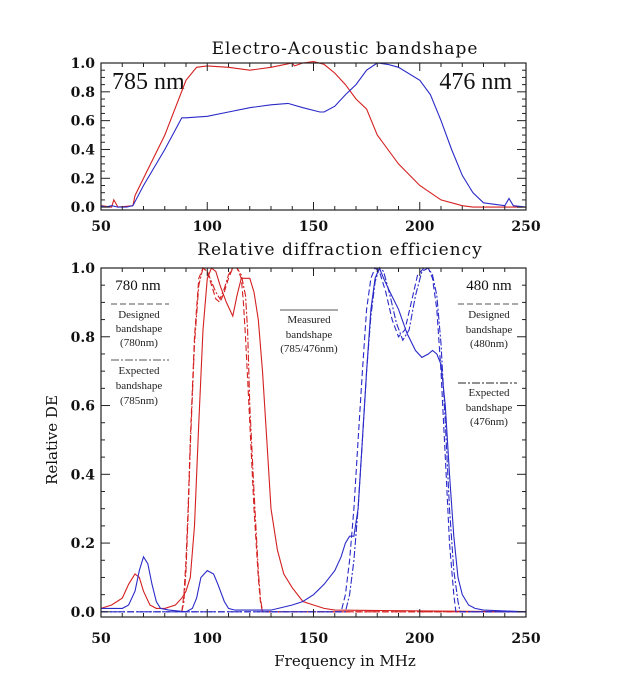 The height and width of the screenshot is (691, 638). I want to click on x-axis-label: Frequency in MHz, so click(345, 661).